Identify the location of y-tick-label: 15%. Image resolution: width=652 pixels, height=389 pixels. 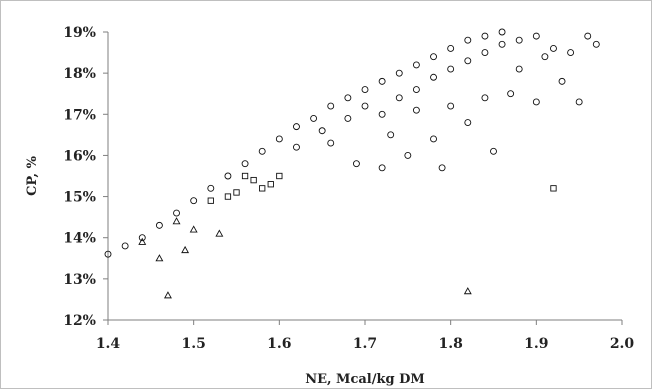
(79, 198).